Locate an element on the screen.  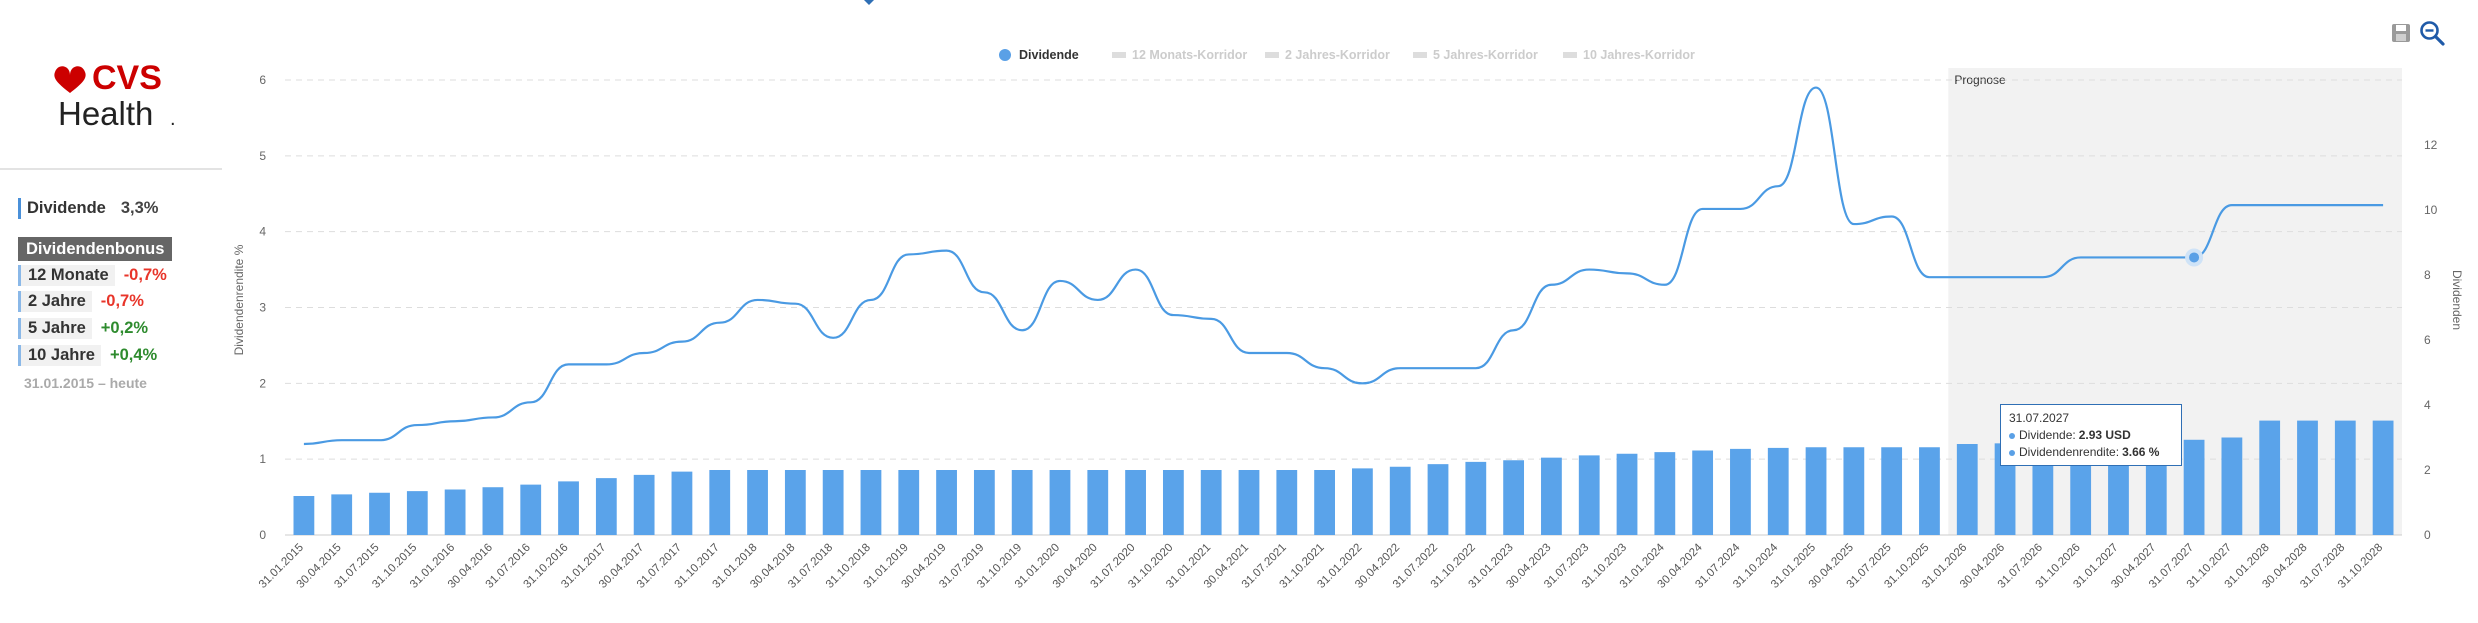
legend-item: 12 Monats-Korridor is located at coordinates (1179, 55).